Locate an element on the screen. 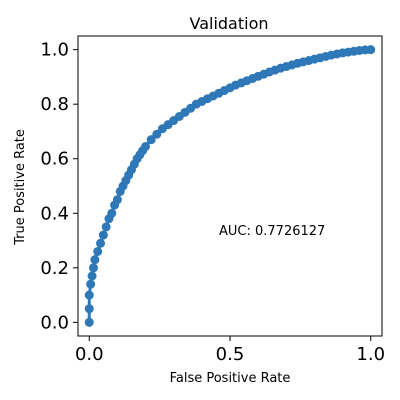 The width and height of the screenshot is (400, 400). y-tick-label: 1.0 is located at coordinates (54, 50).